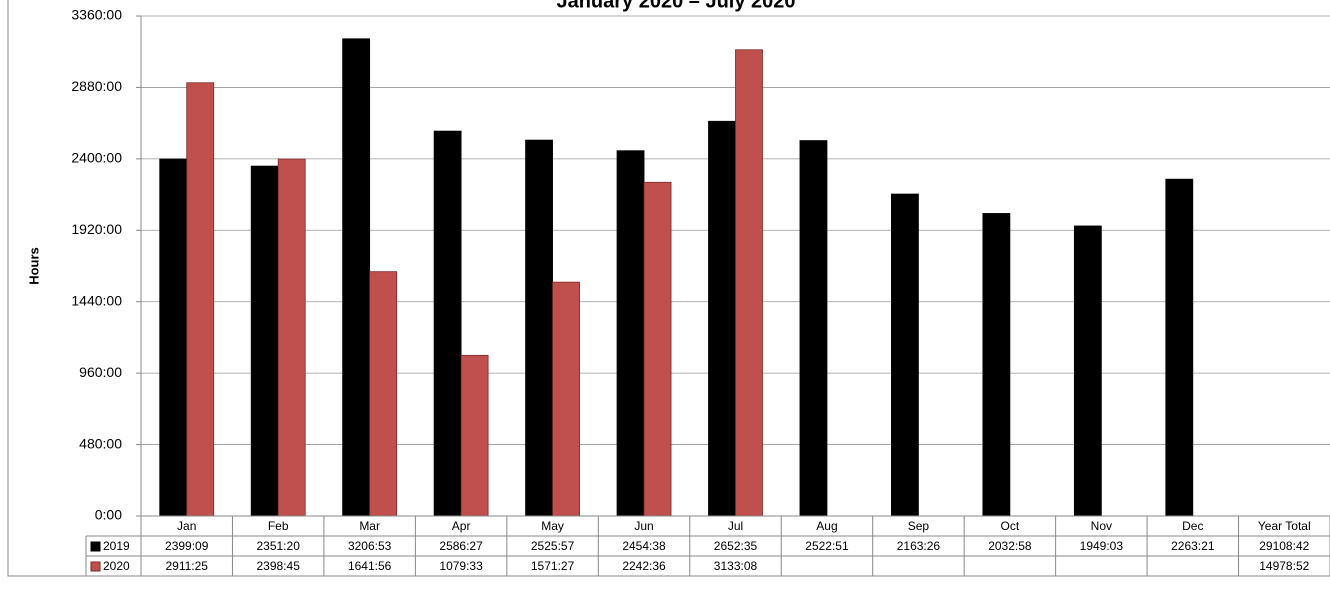 The height and width of the screenshot is (596, 1330). What do you see at coordinates (643, 526) in the screenshot?
I see `x-tick-label: Jun` at bounding box center [643, 526].